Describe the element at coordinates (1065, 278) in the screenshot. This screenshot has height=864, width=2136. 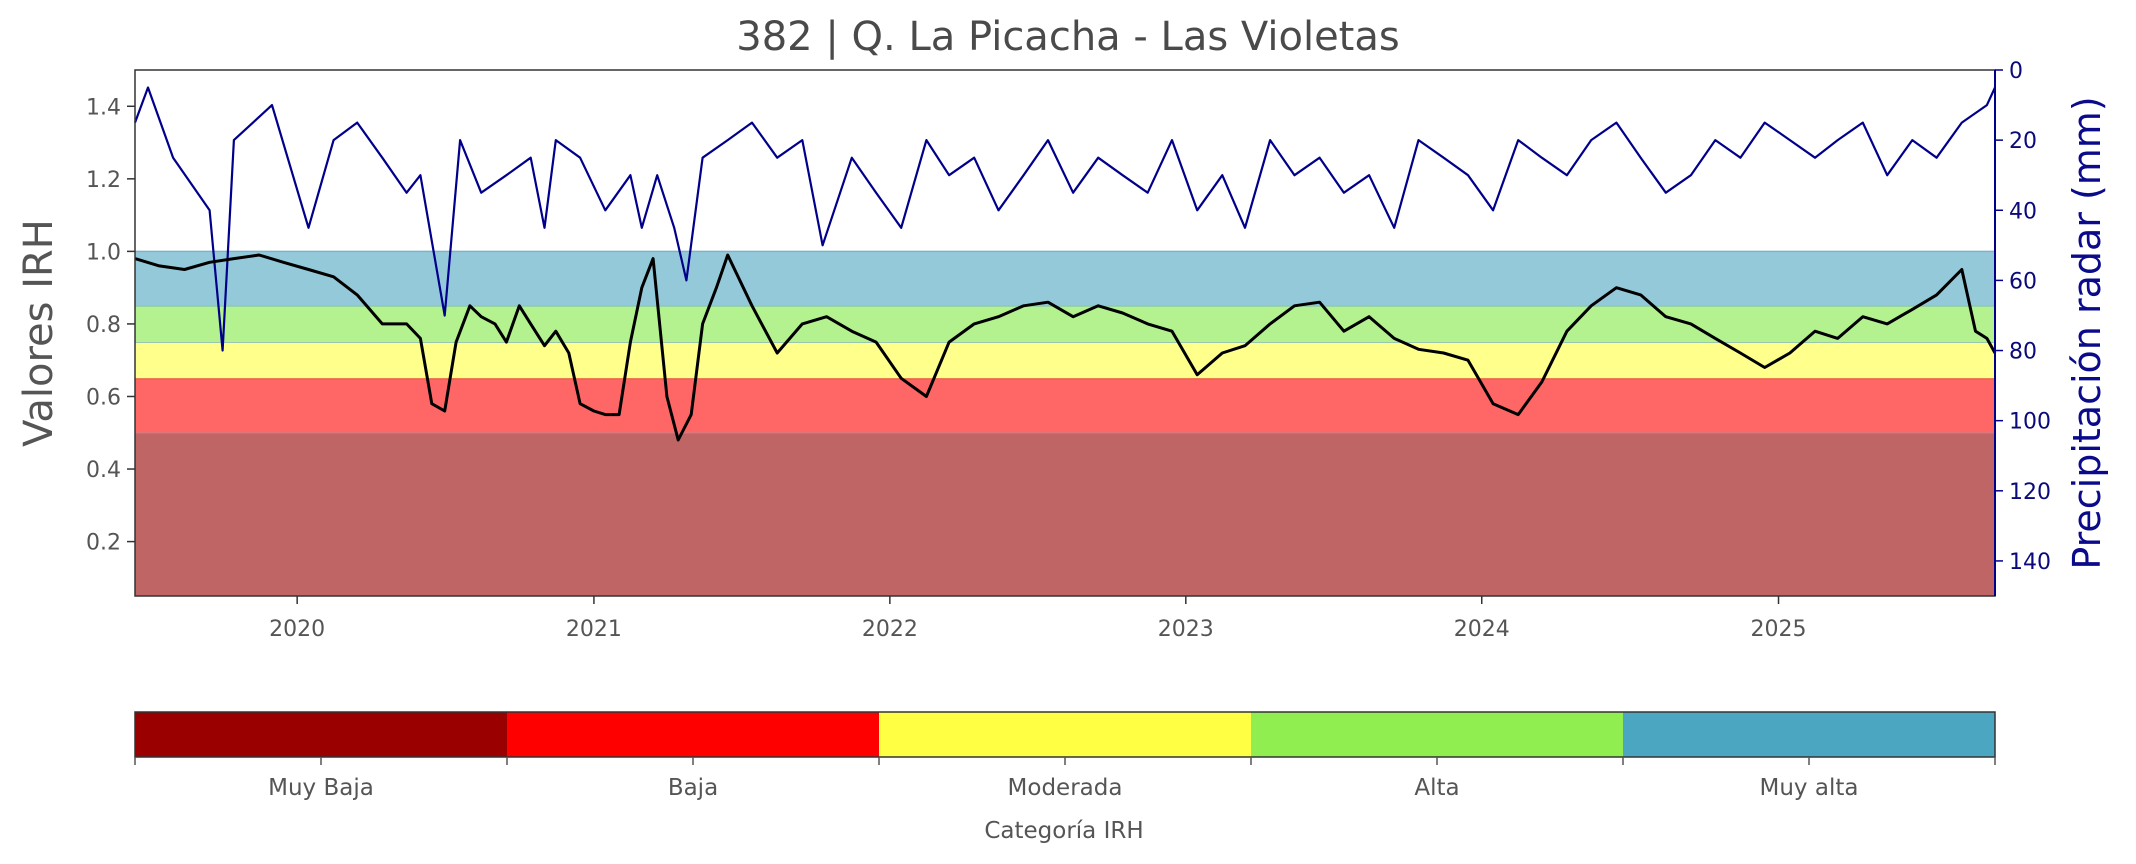
I see `band-muy-alta` at that location.